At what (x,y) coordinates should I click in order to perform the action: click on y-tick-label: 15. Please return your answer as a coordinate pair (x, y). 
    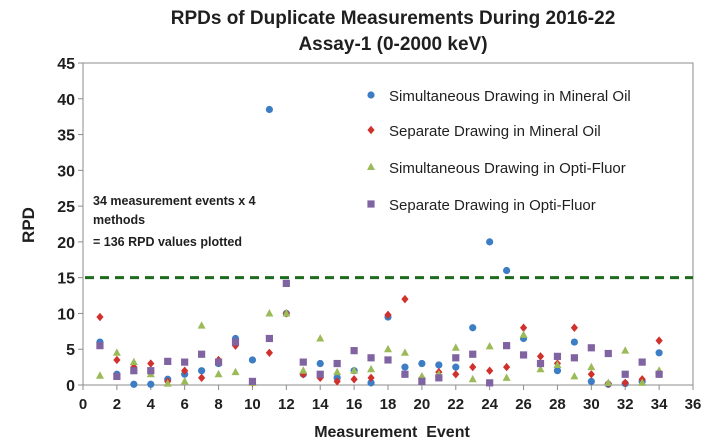
    Looking at the image, I should click on (66, 279).